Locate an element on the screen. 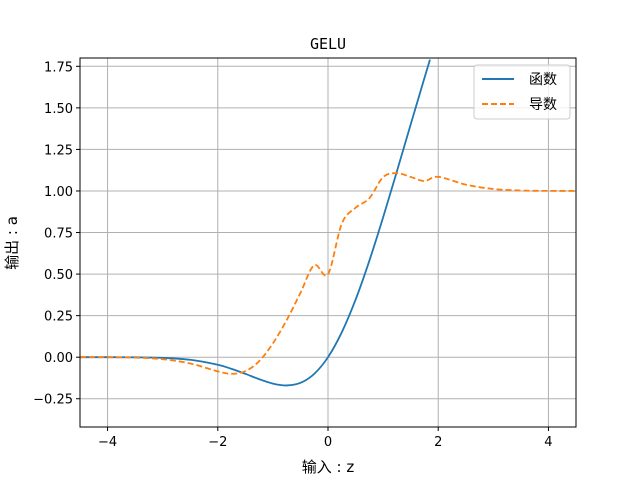 This screenshot has height=480, width=640. y-axis-label: 输出 : a is located at coordinates (12, 243).